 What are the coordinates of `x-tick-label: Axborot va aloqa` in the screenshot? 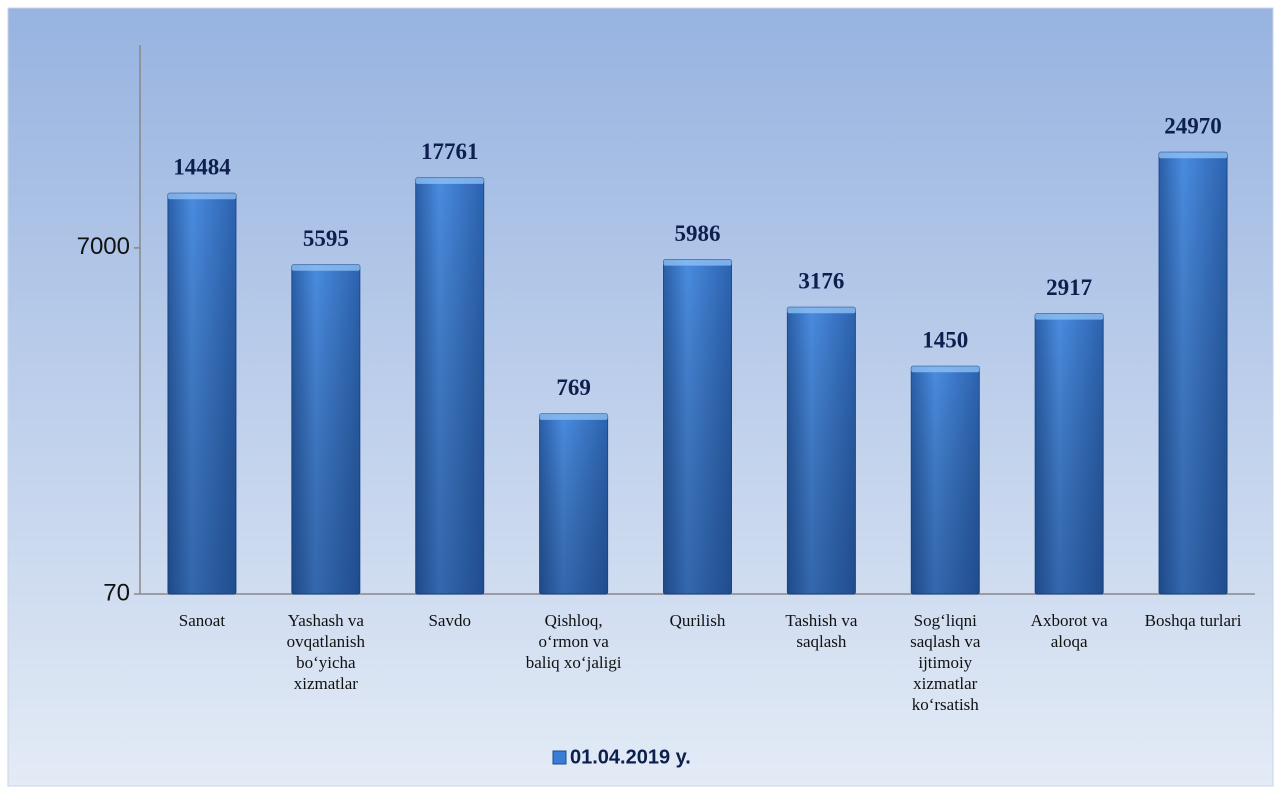 It's located at (1069, 631).